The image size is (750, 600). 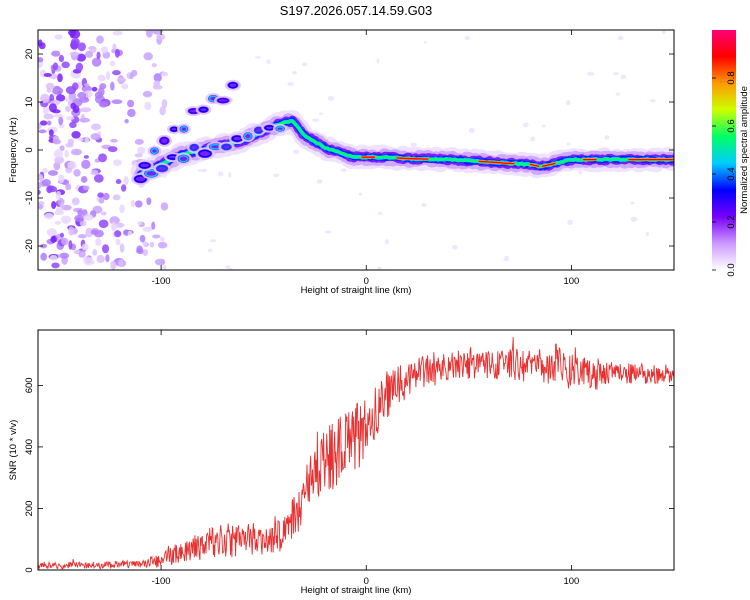 I want to click on bottom-y-tick-label: 400, so click(x=29, y=447).